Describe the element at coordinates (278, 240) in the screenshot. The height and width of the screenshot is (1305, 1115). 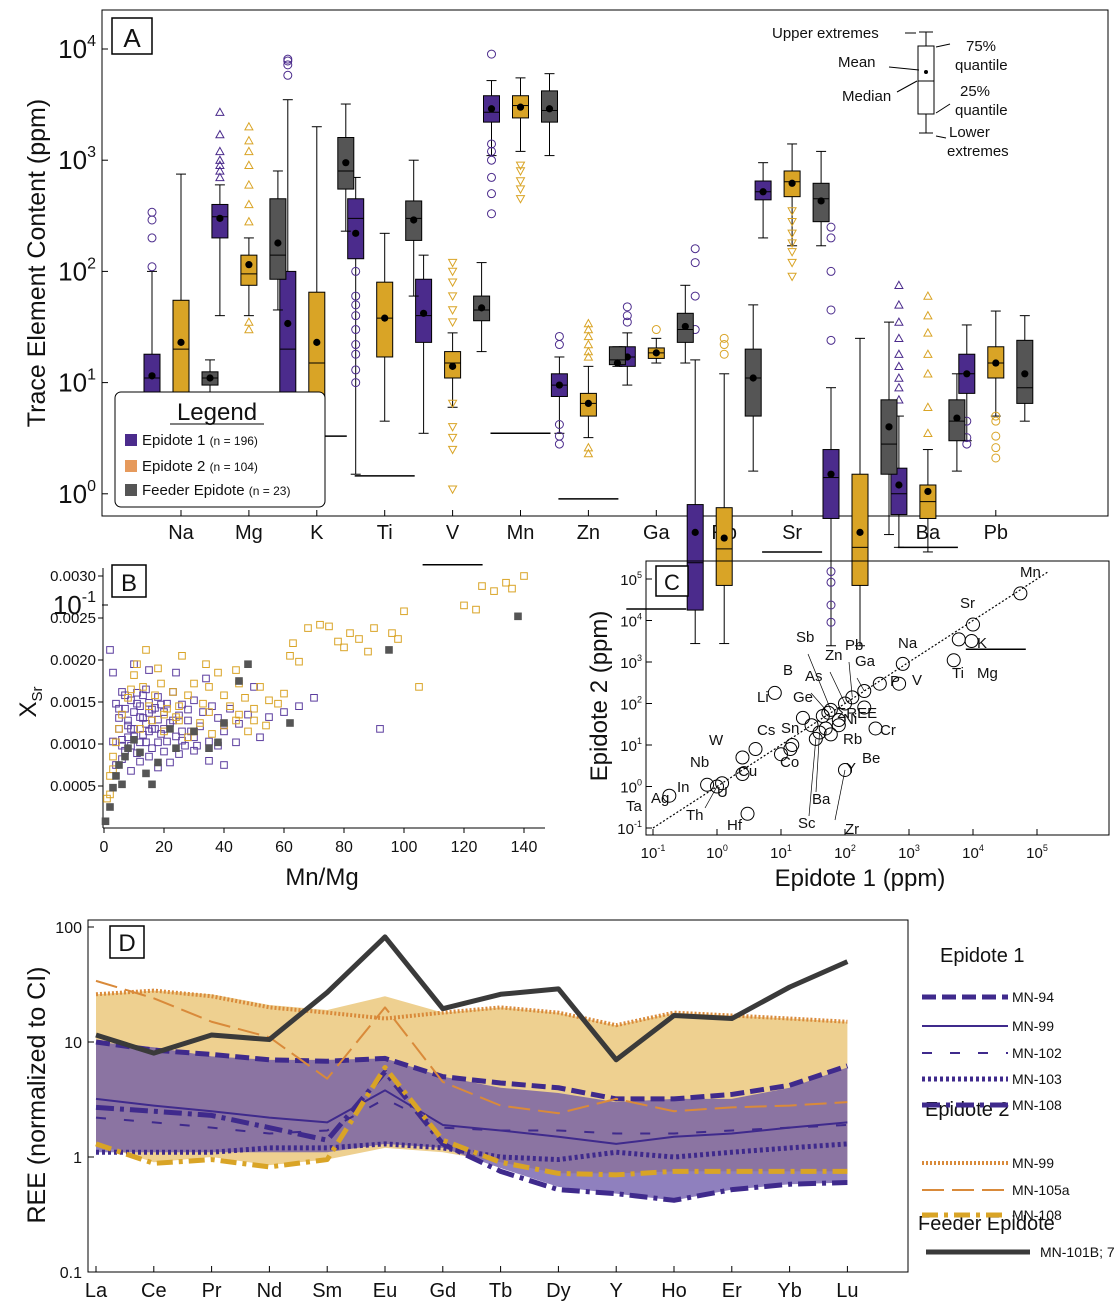
I see `box-feeder-epidote-mg` at that location.